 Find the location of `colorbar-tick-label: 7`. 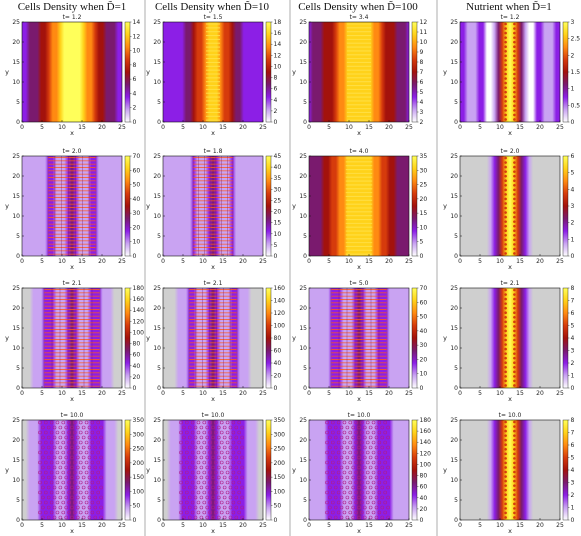

colorbar-tick-label: 7 is located at coordinates (422, 72).